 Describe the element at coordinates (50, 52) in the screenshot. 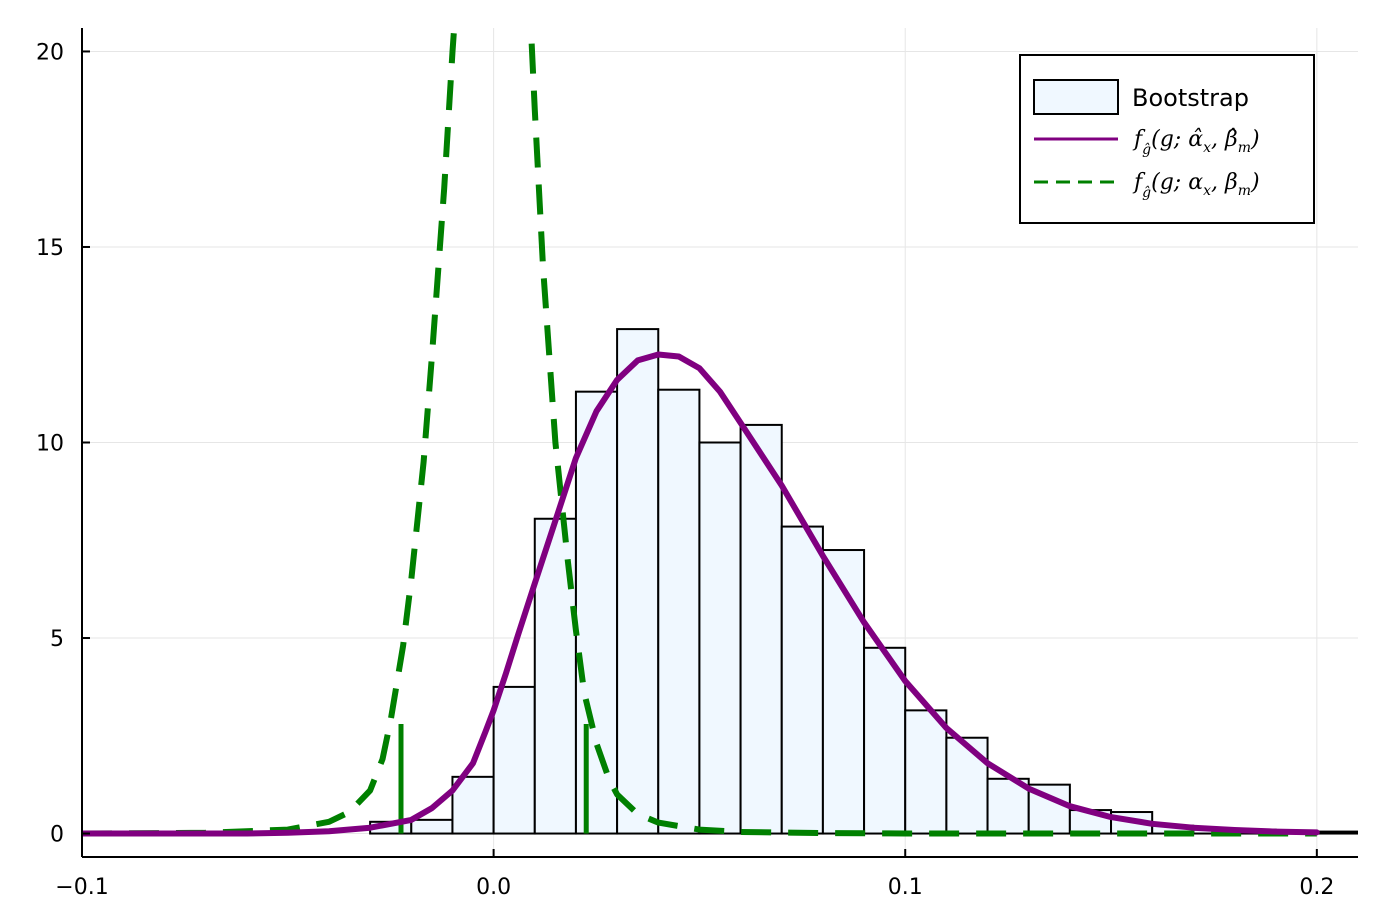

I see `y-tick-label-4: 20` at that location.